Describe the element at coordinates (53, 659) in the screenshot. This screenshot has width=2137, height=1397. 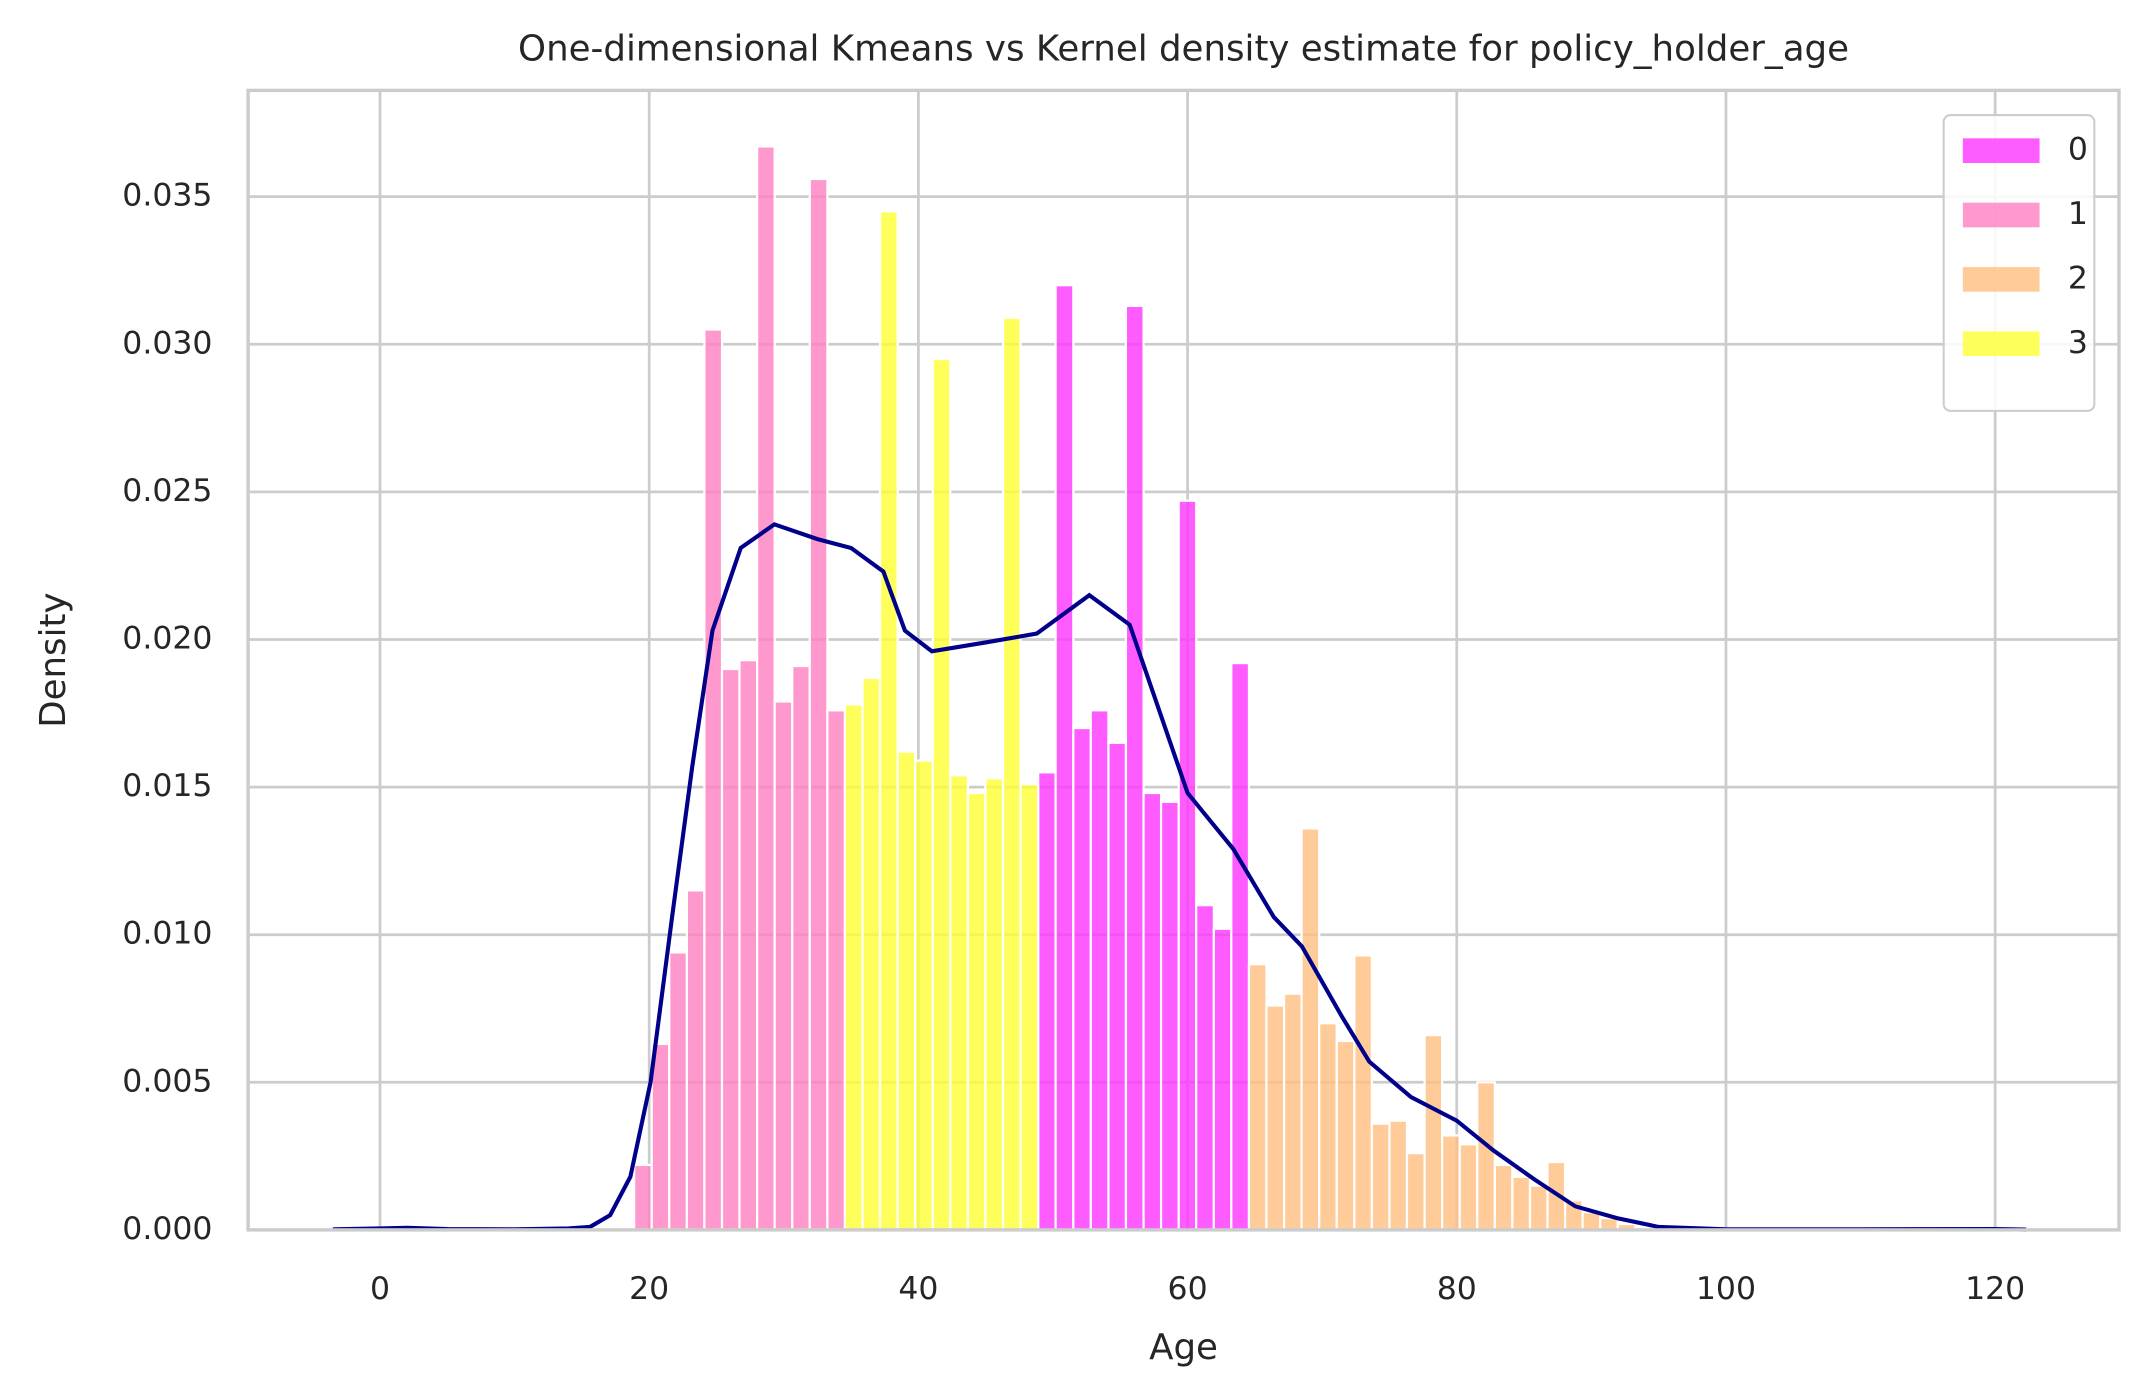
I see `y-axis-label: Density` at that location.